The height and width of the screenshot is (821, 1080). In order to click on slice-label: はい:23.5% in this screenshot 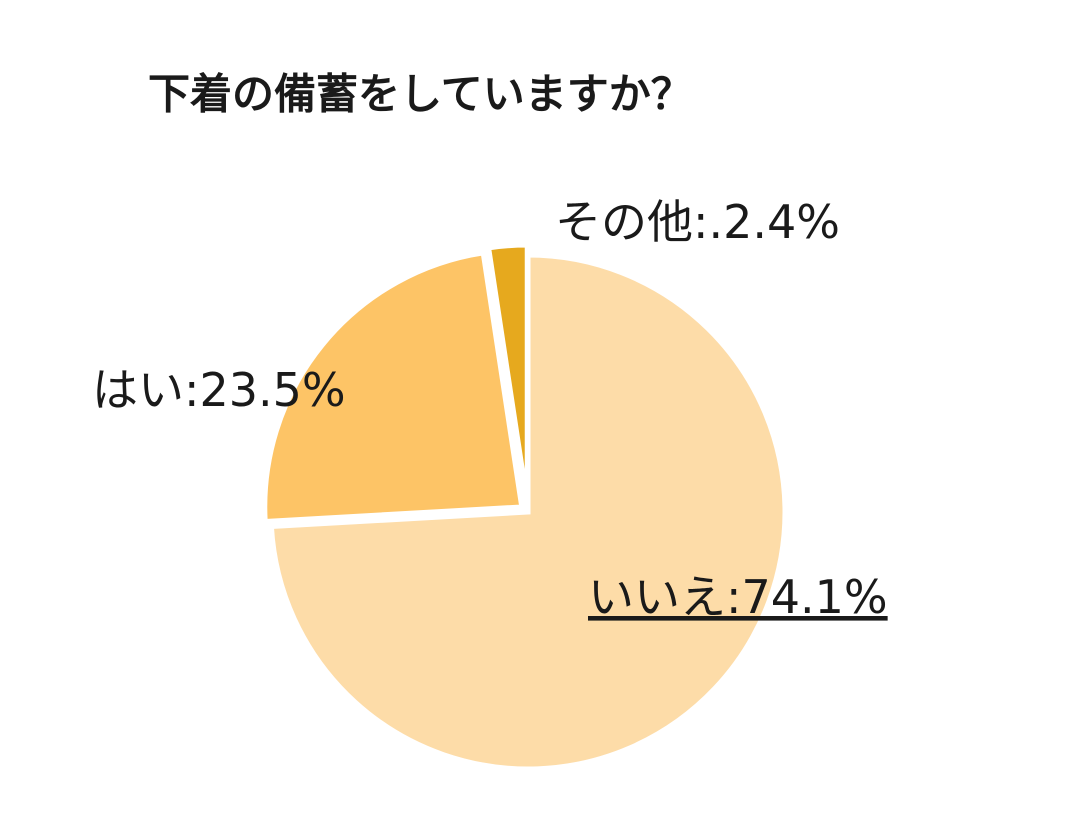, I will do `click(219, 390)`.